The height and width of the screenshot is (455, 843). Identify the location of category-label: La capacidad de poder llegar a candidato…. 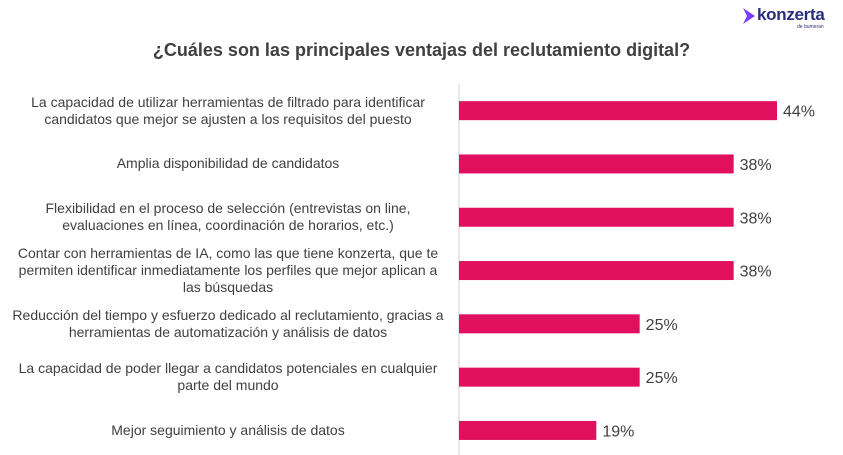
(228, 377).